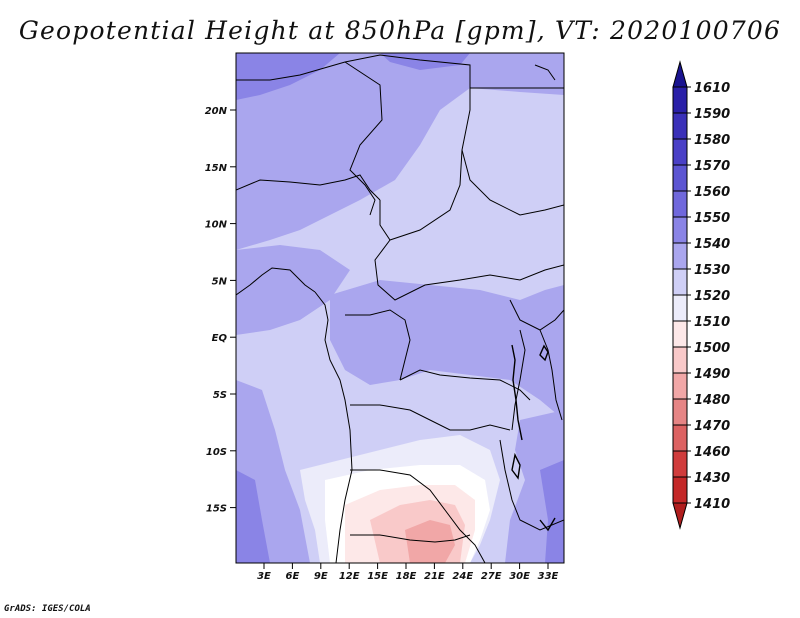 The width and height of the screenshot is (800, 618). What do you see at coordinates (377, 576) in the screenshot?
I see `lon-label: 15E` at bounding box center [377, 576].